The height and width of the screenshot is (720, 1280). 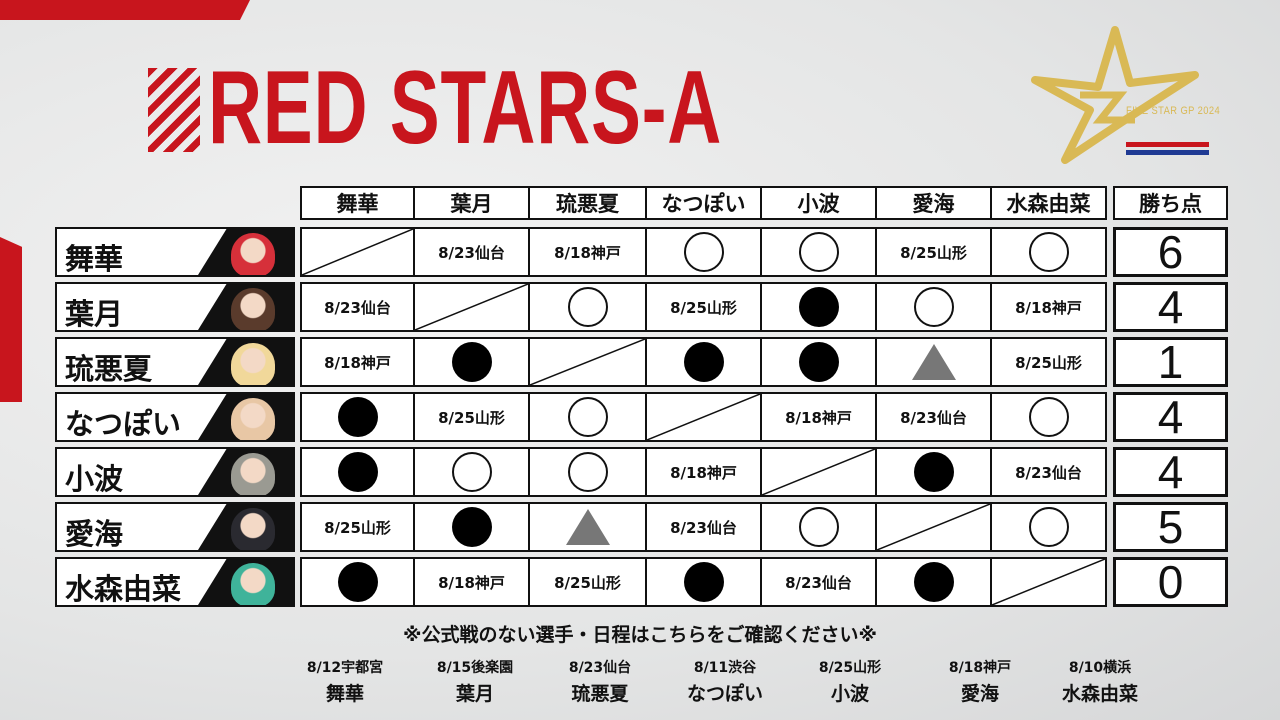 I want to click on column-header-label: 葉月, so click(x=471, y=204).